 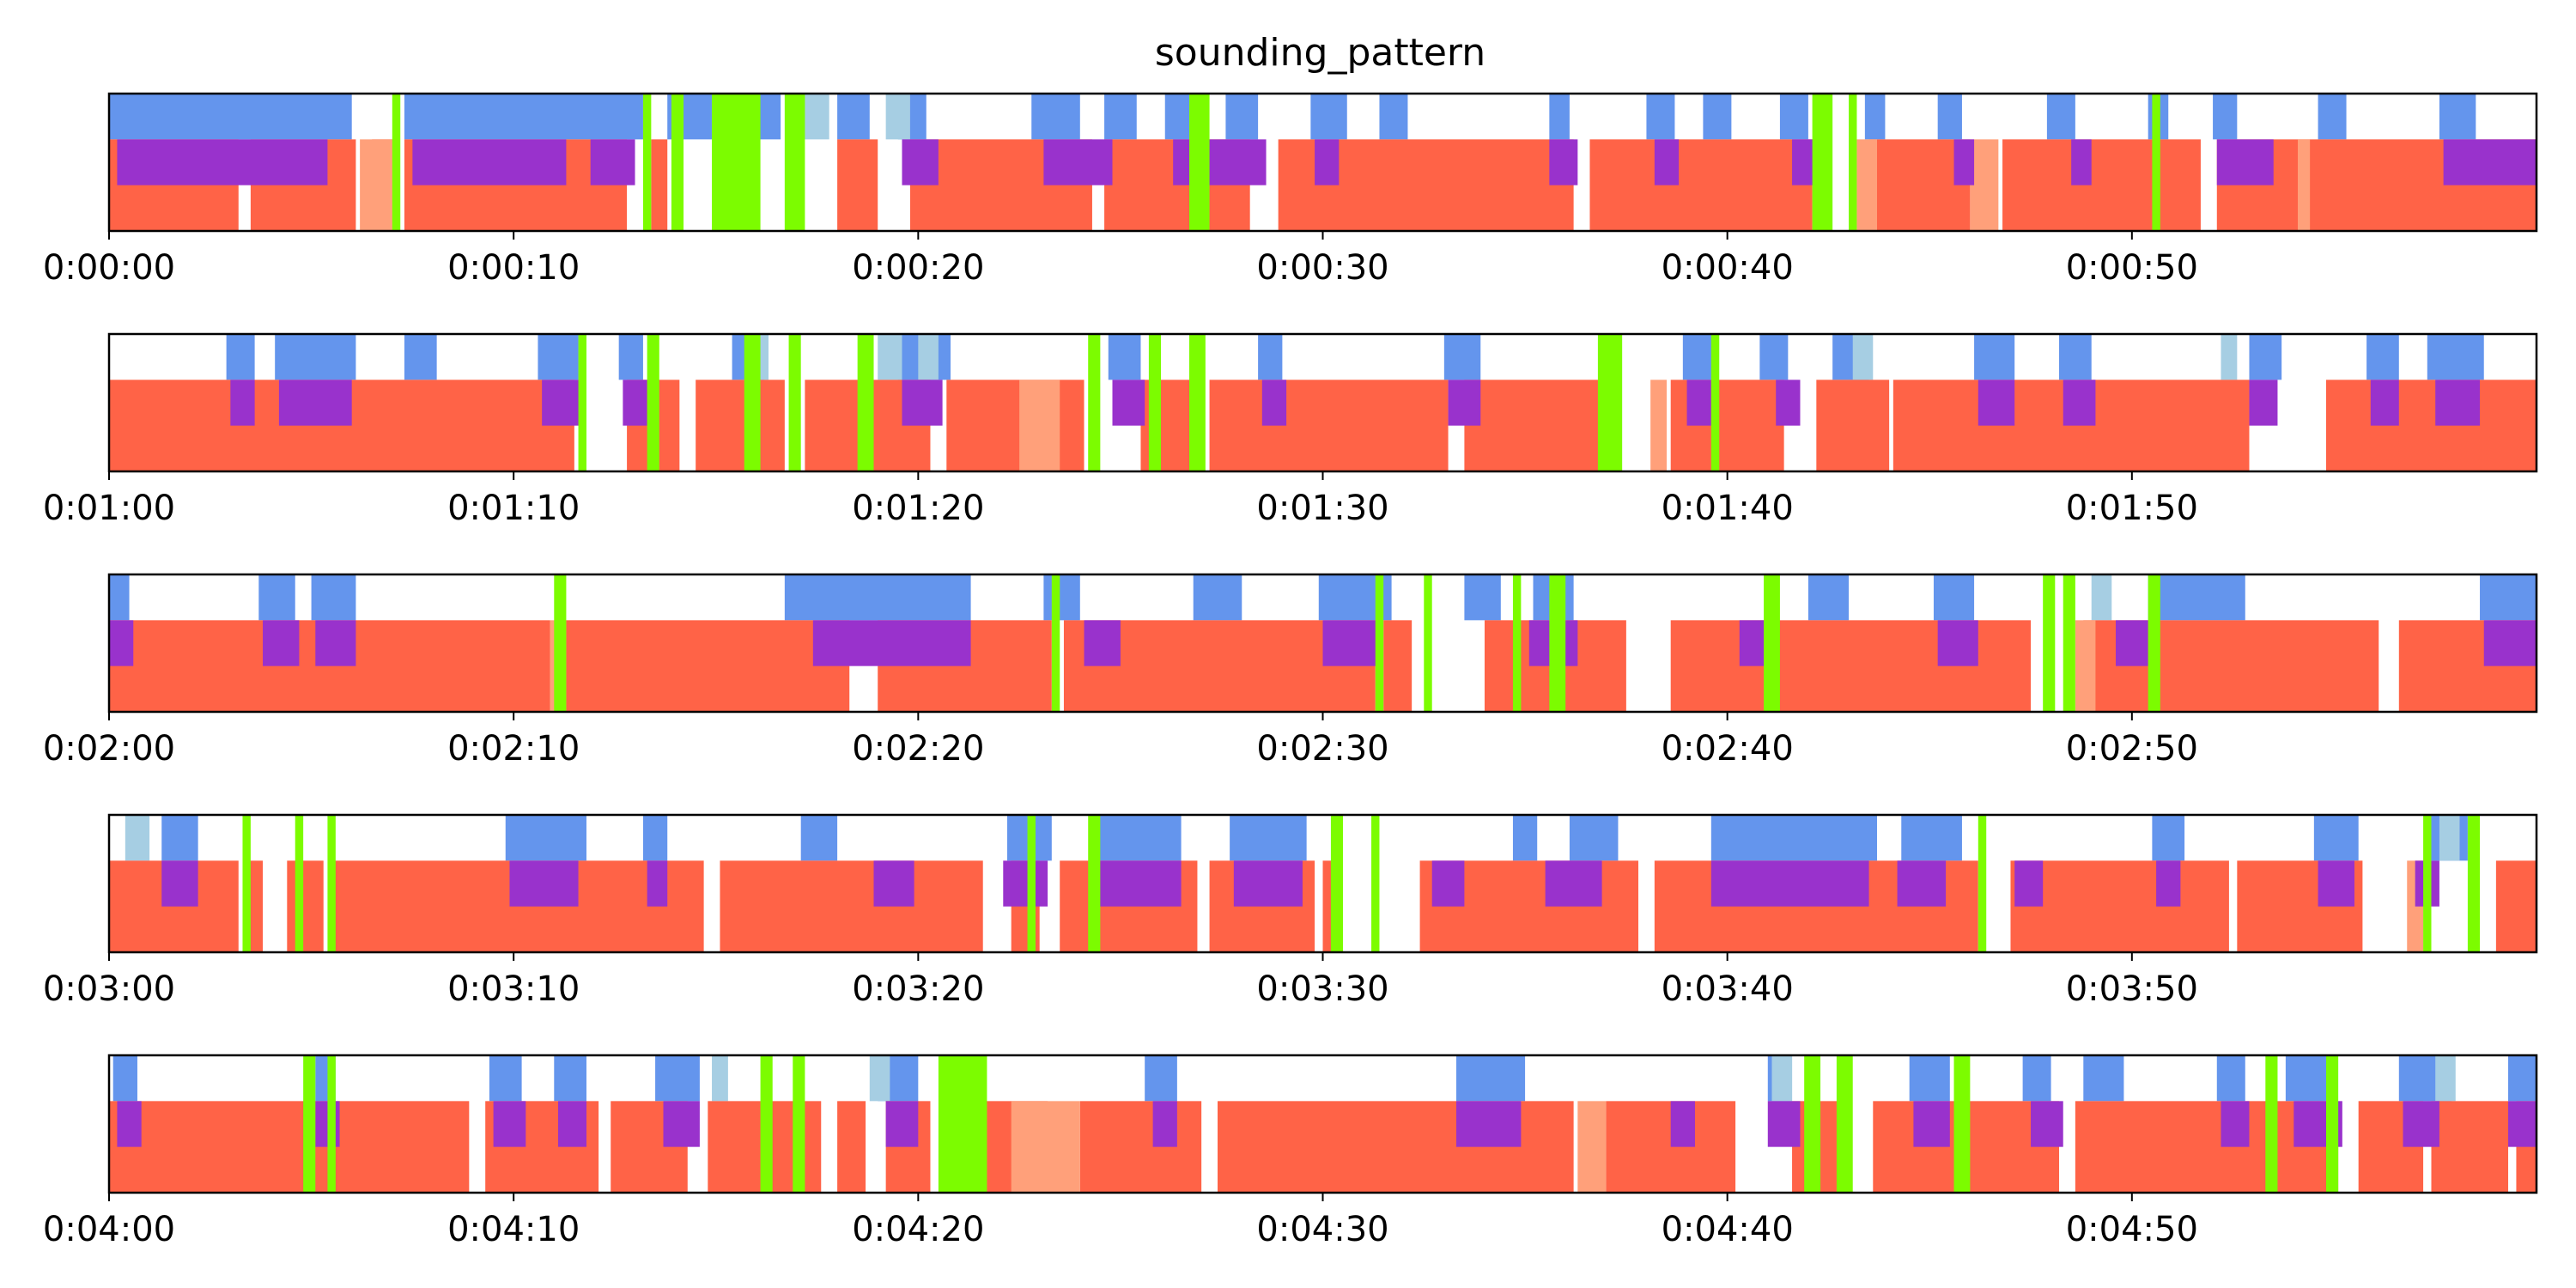 I want to click on x-tick-label: 0:03:20, so click(x=918, y=989).